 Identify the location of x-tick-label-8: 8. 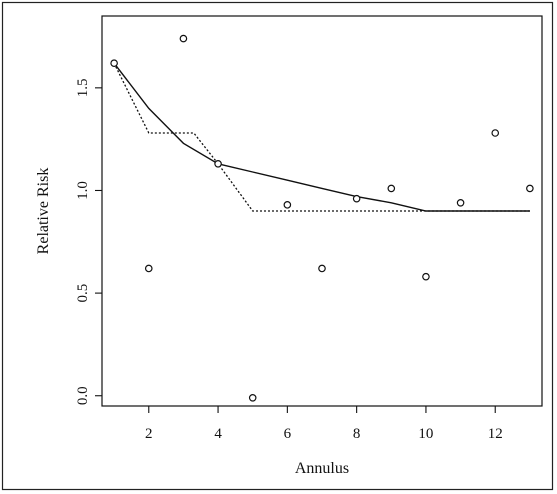
(357, 434).